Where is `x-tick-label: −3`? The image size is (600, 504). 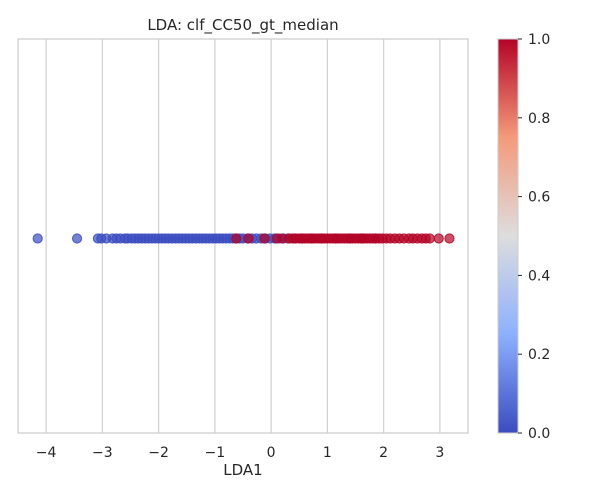
x-tick-label: −3 is located at coordinates (102, 453).